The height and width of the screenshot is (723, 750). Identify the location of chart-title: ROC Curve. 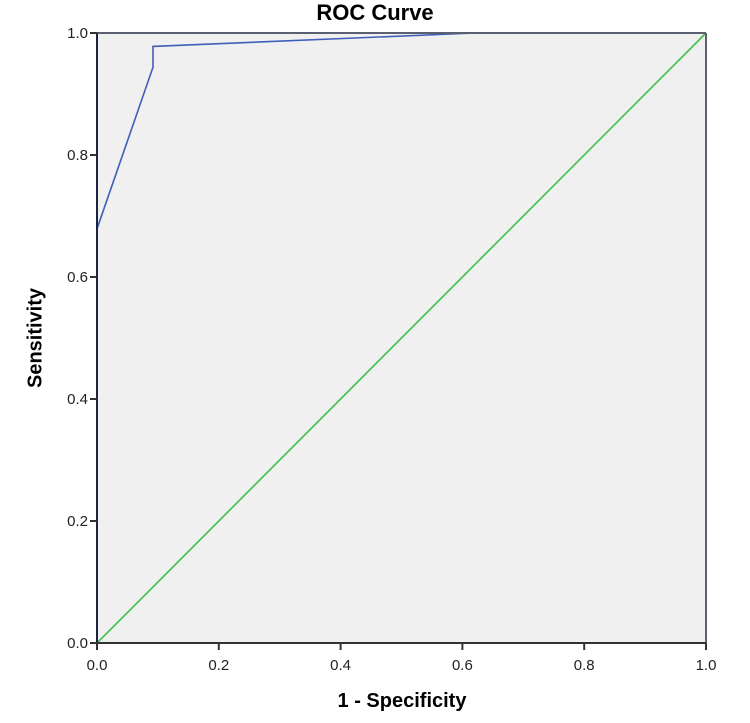
(375, 12).